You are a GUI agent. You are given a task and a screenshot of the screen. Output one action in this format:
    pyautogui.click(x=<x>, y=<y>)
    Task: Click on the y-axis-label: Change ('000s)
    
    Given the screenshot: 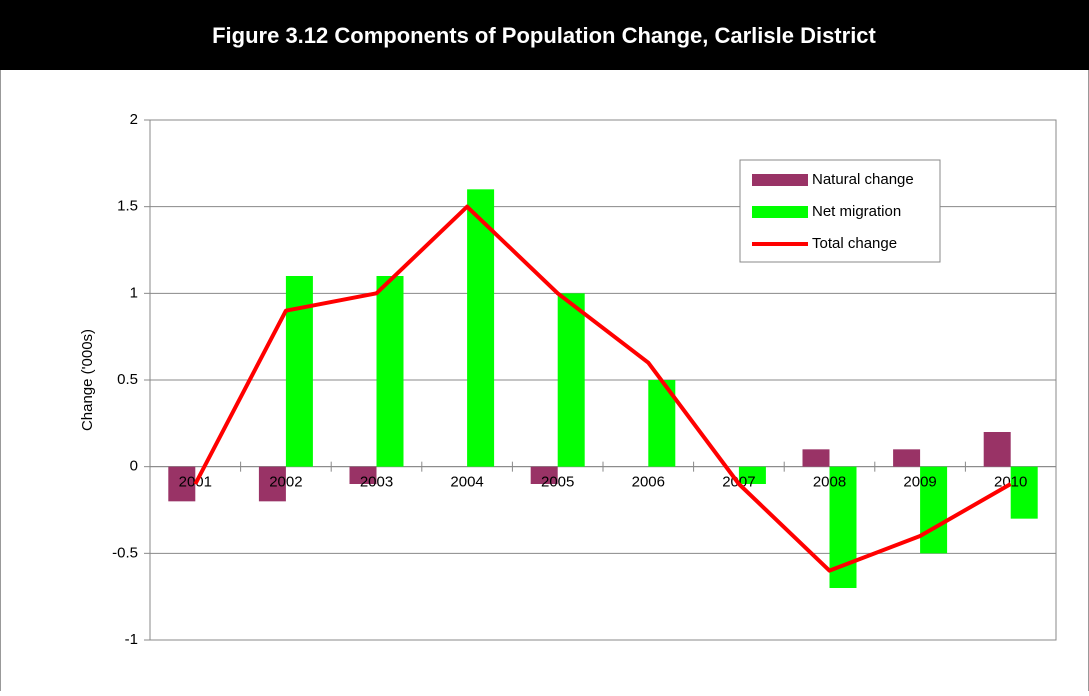 What is the action you would take?
    pyautogui.click(x=87, y=380)
    